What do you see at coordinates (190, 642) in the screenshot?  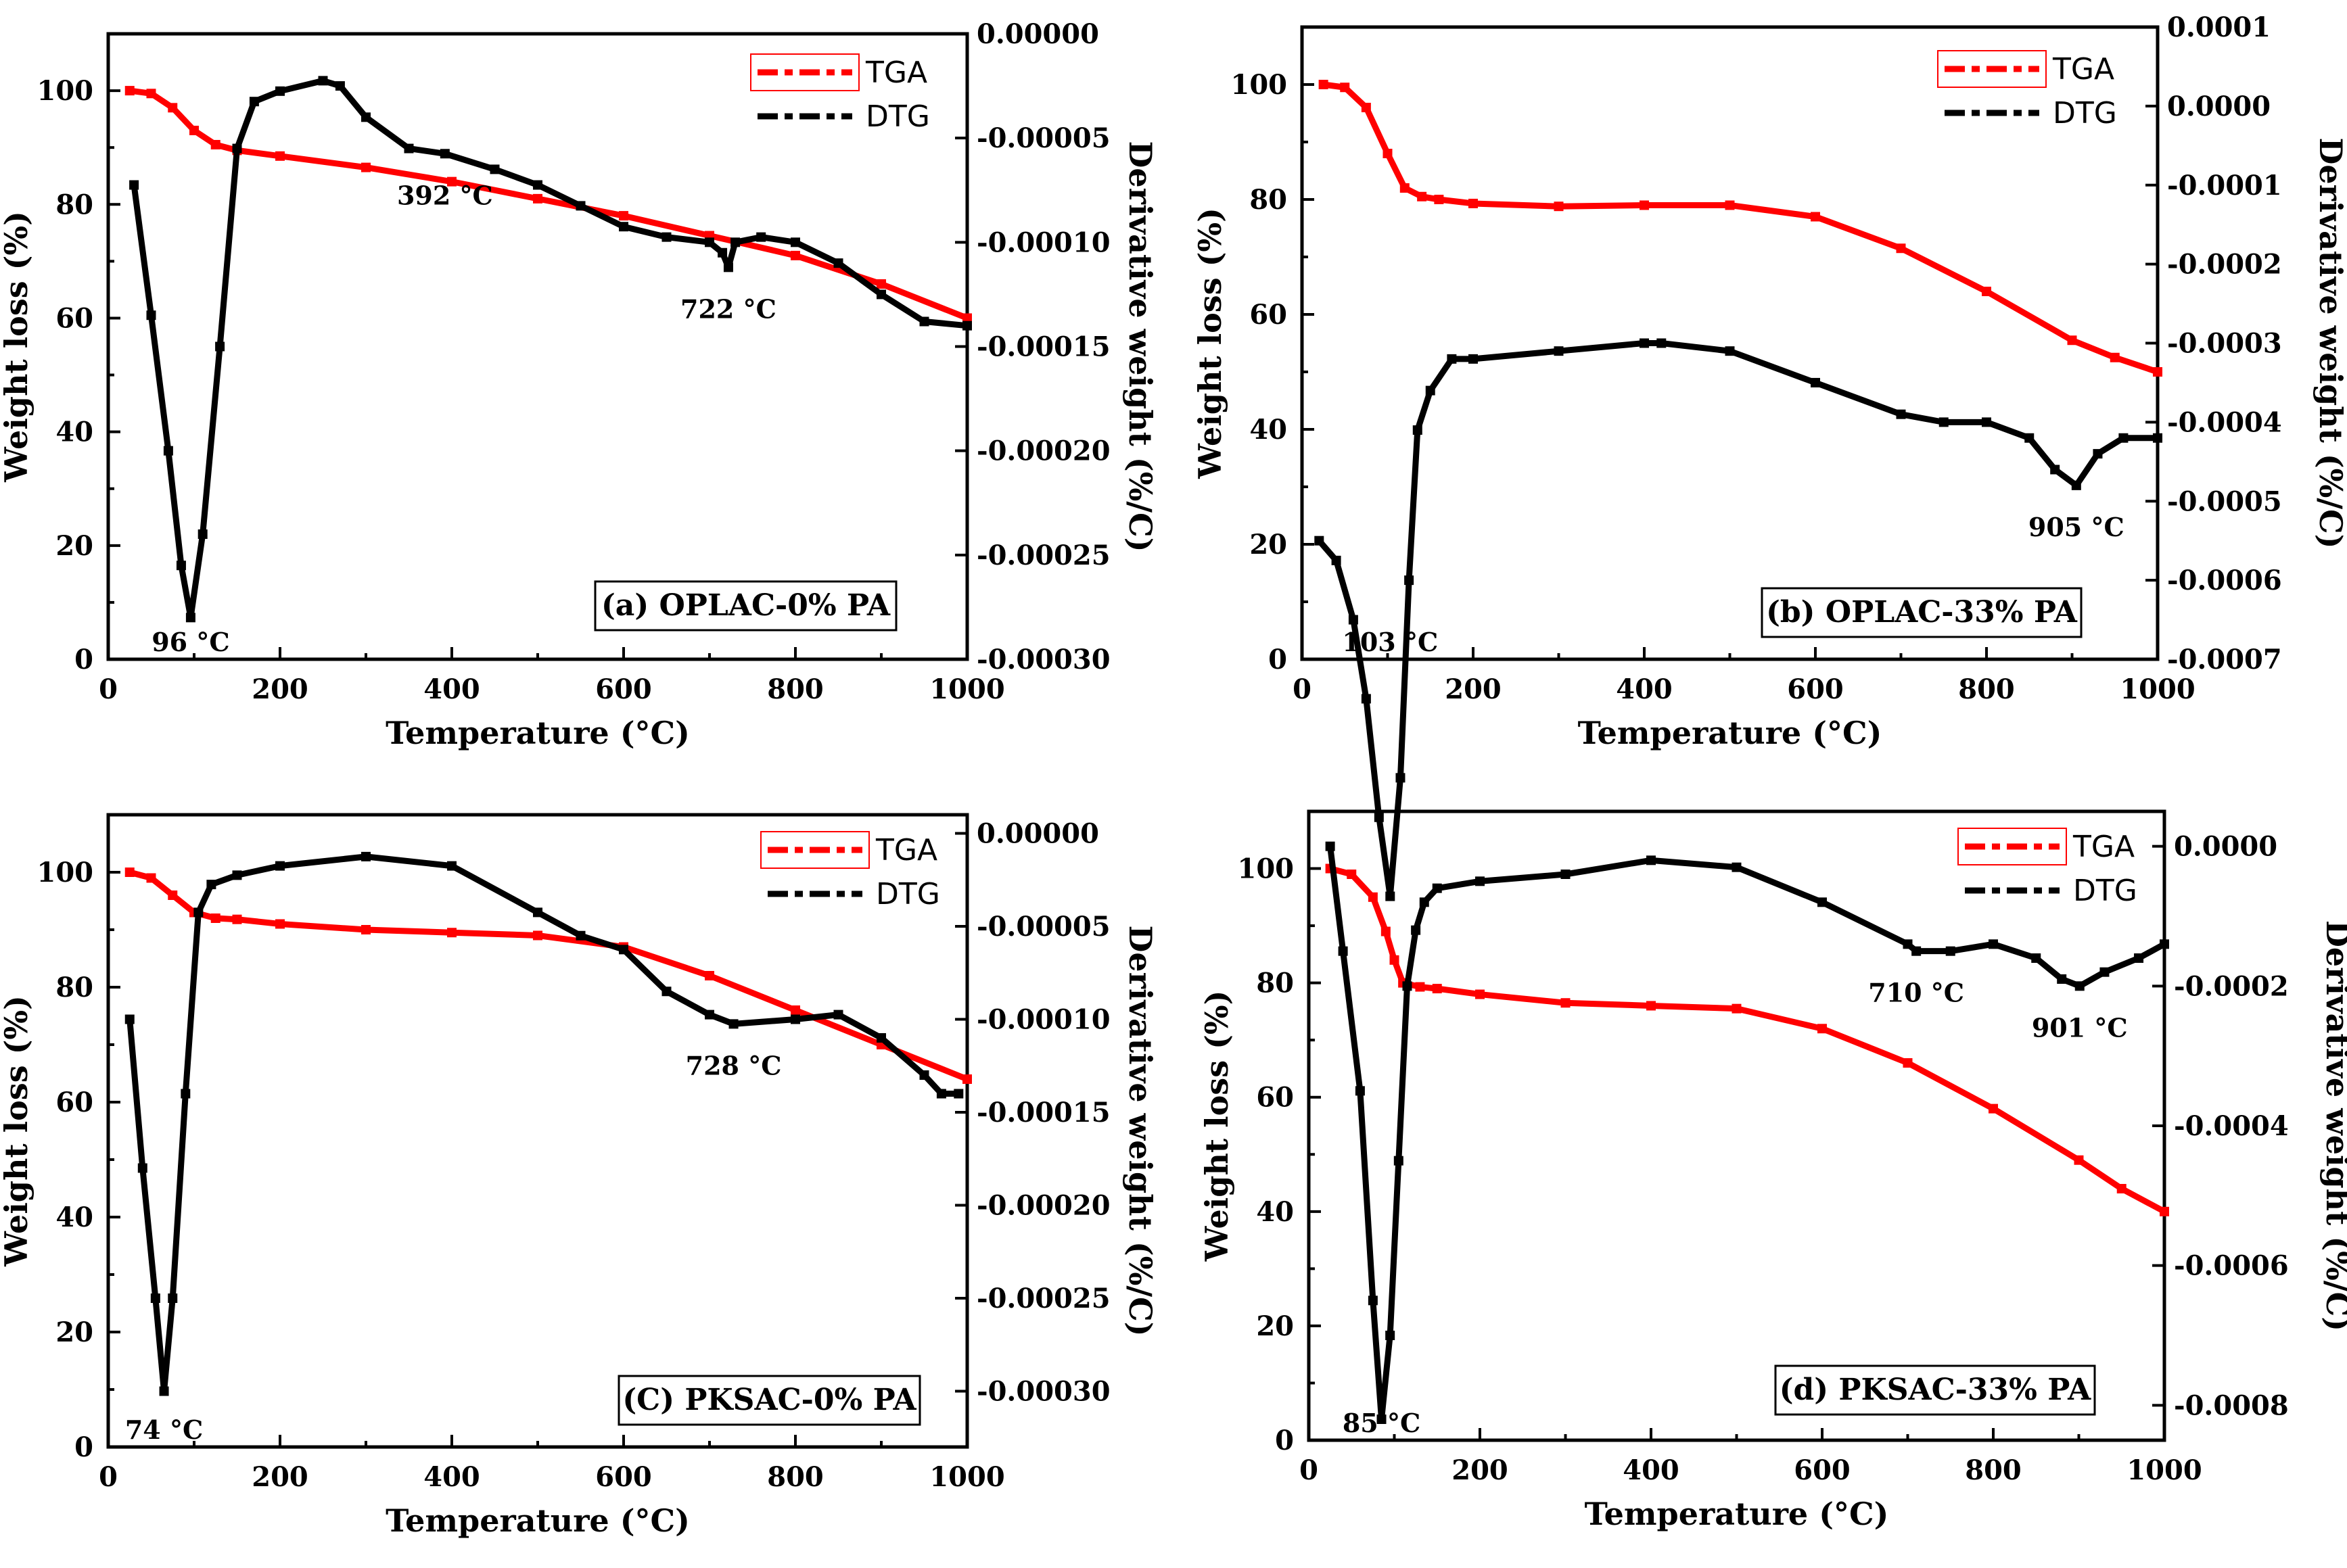 I see `peak-annotation: 96 °C` at bounding box center [190, 642].